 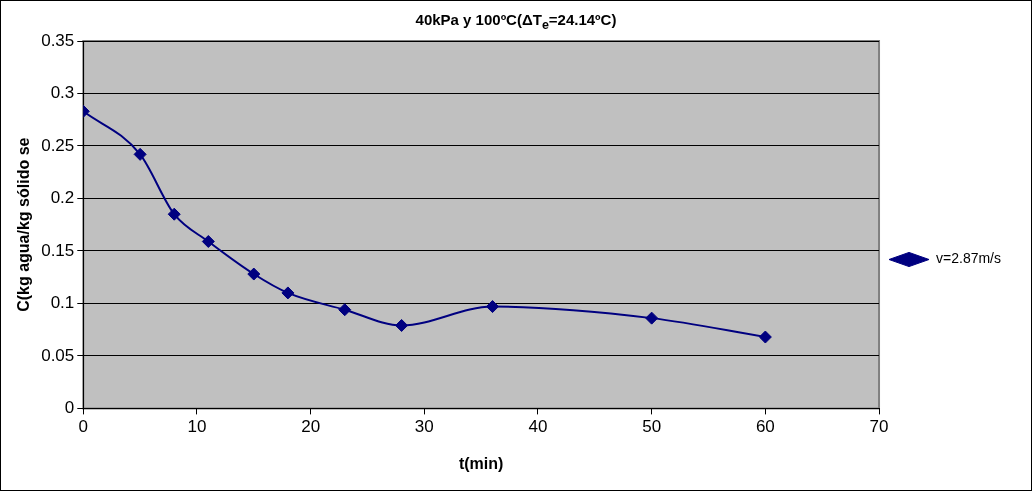 I want to click on y-tick-label: 0.25, so click(x=58, y=145).